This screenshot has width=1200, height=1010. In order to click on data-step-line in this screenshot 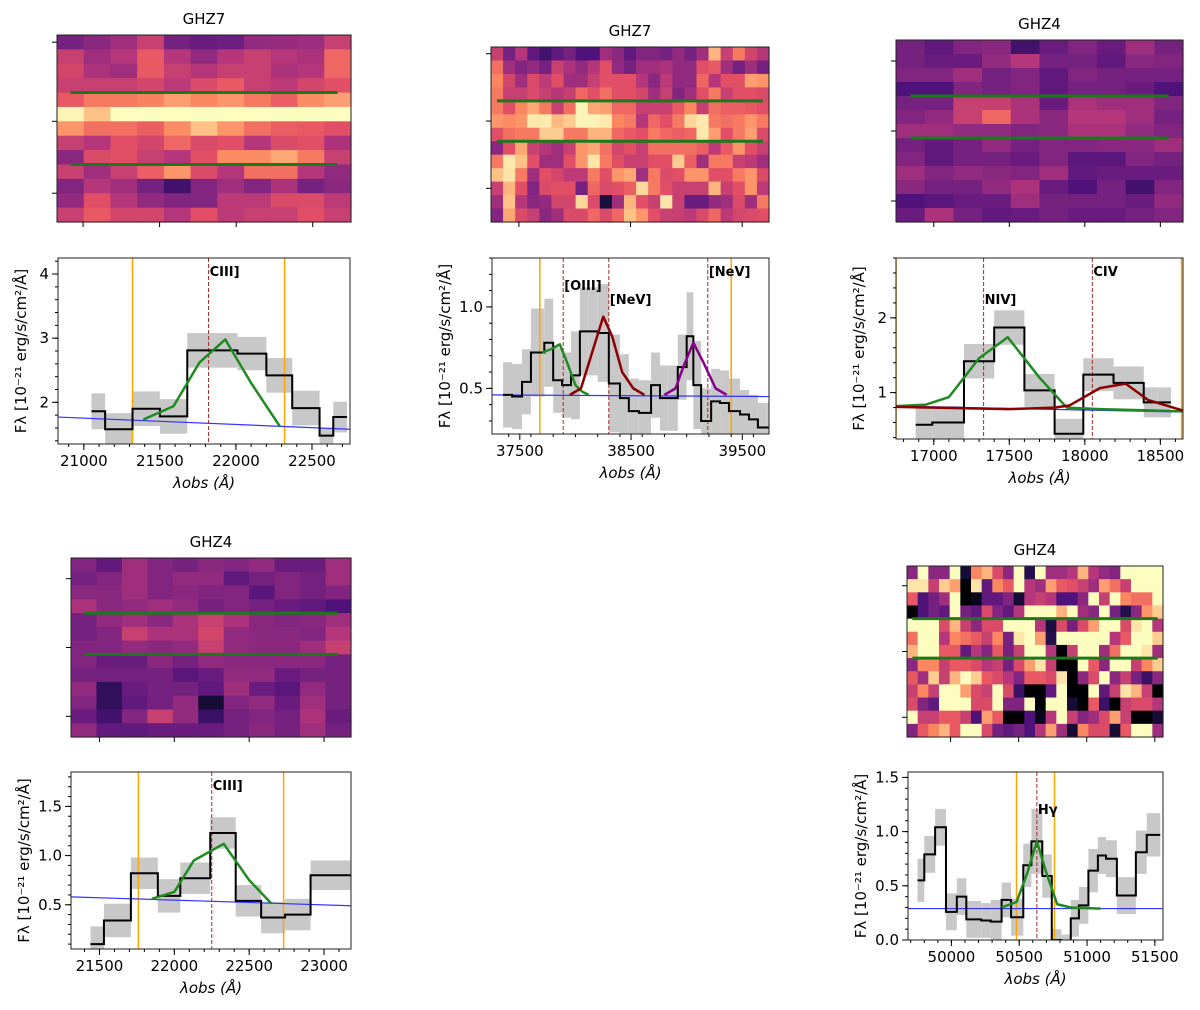, I will do `click(636, 379)`.